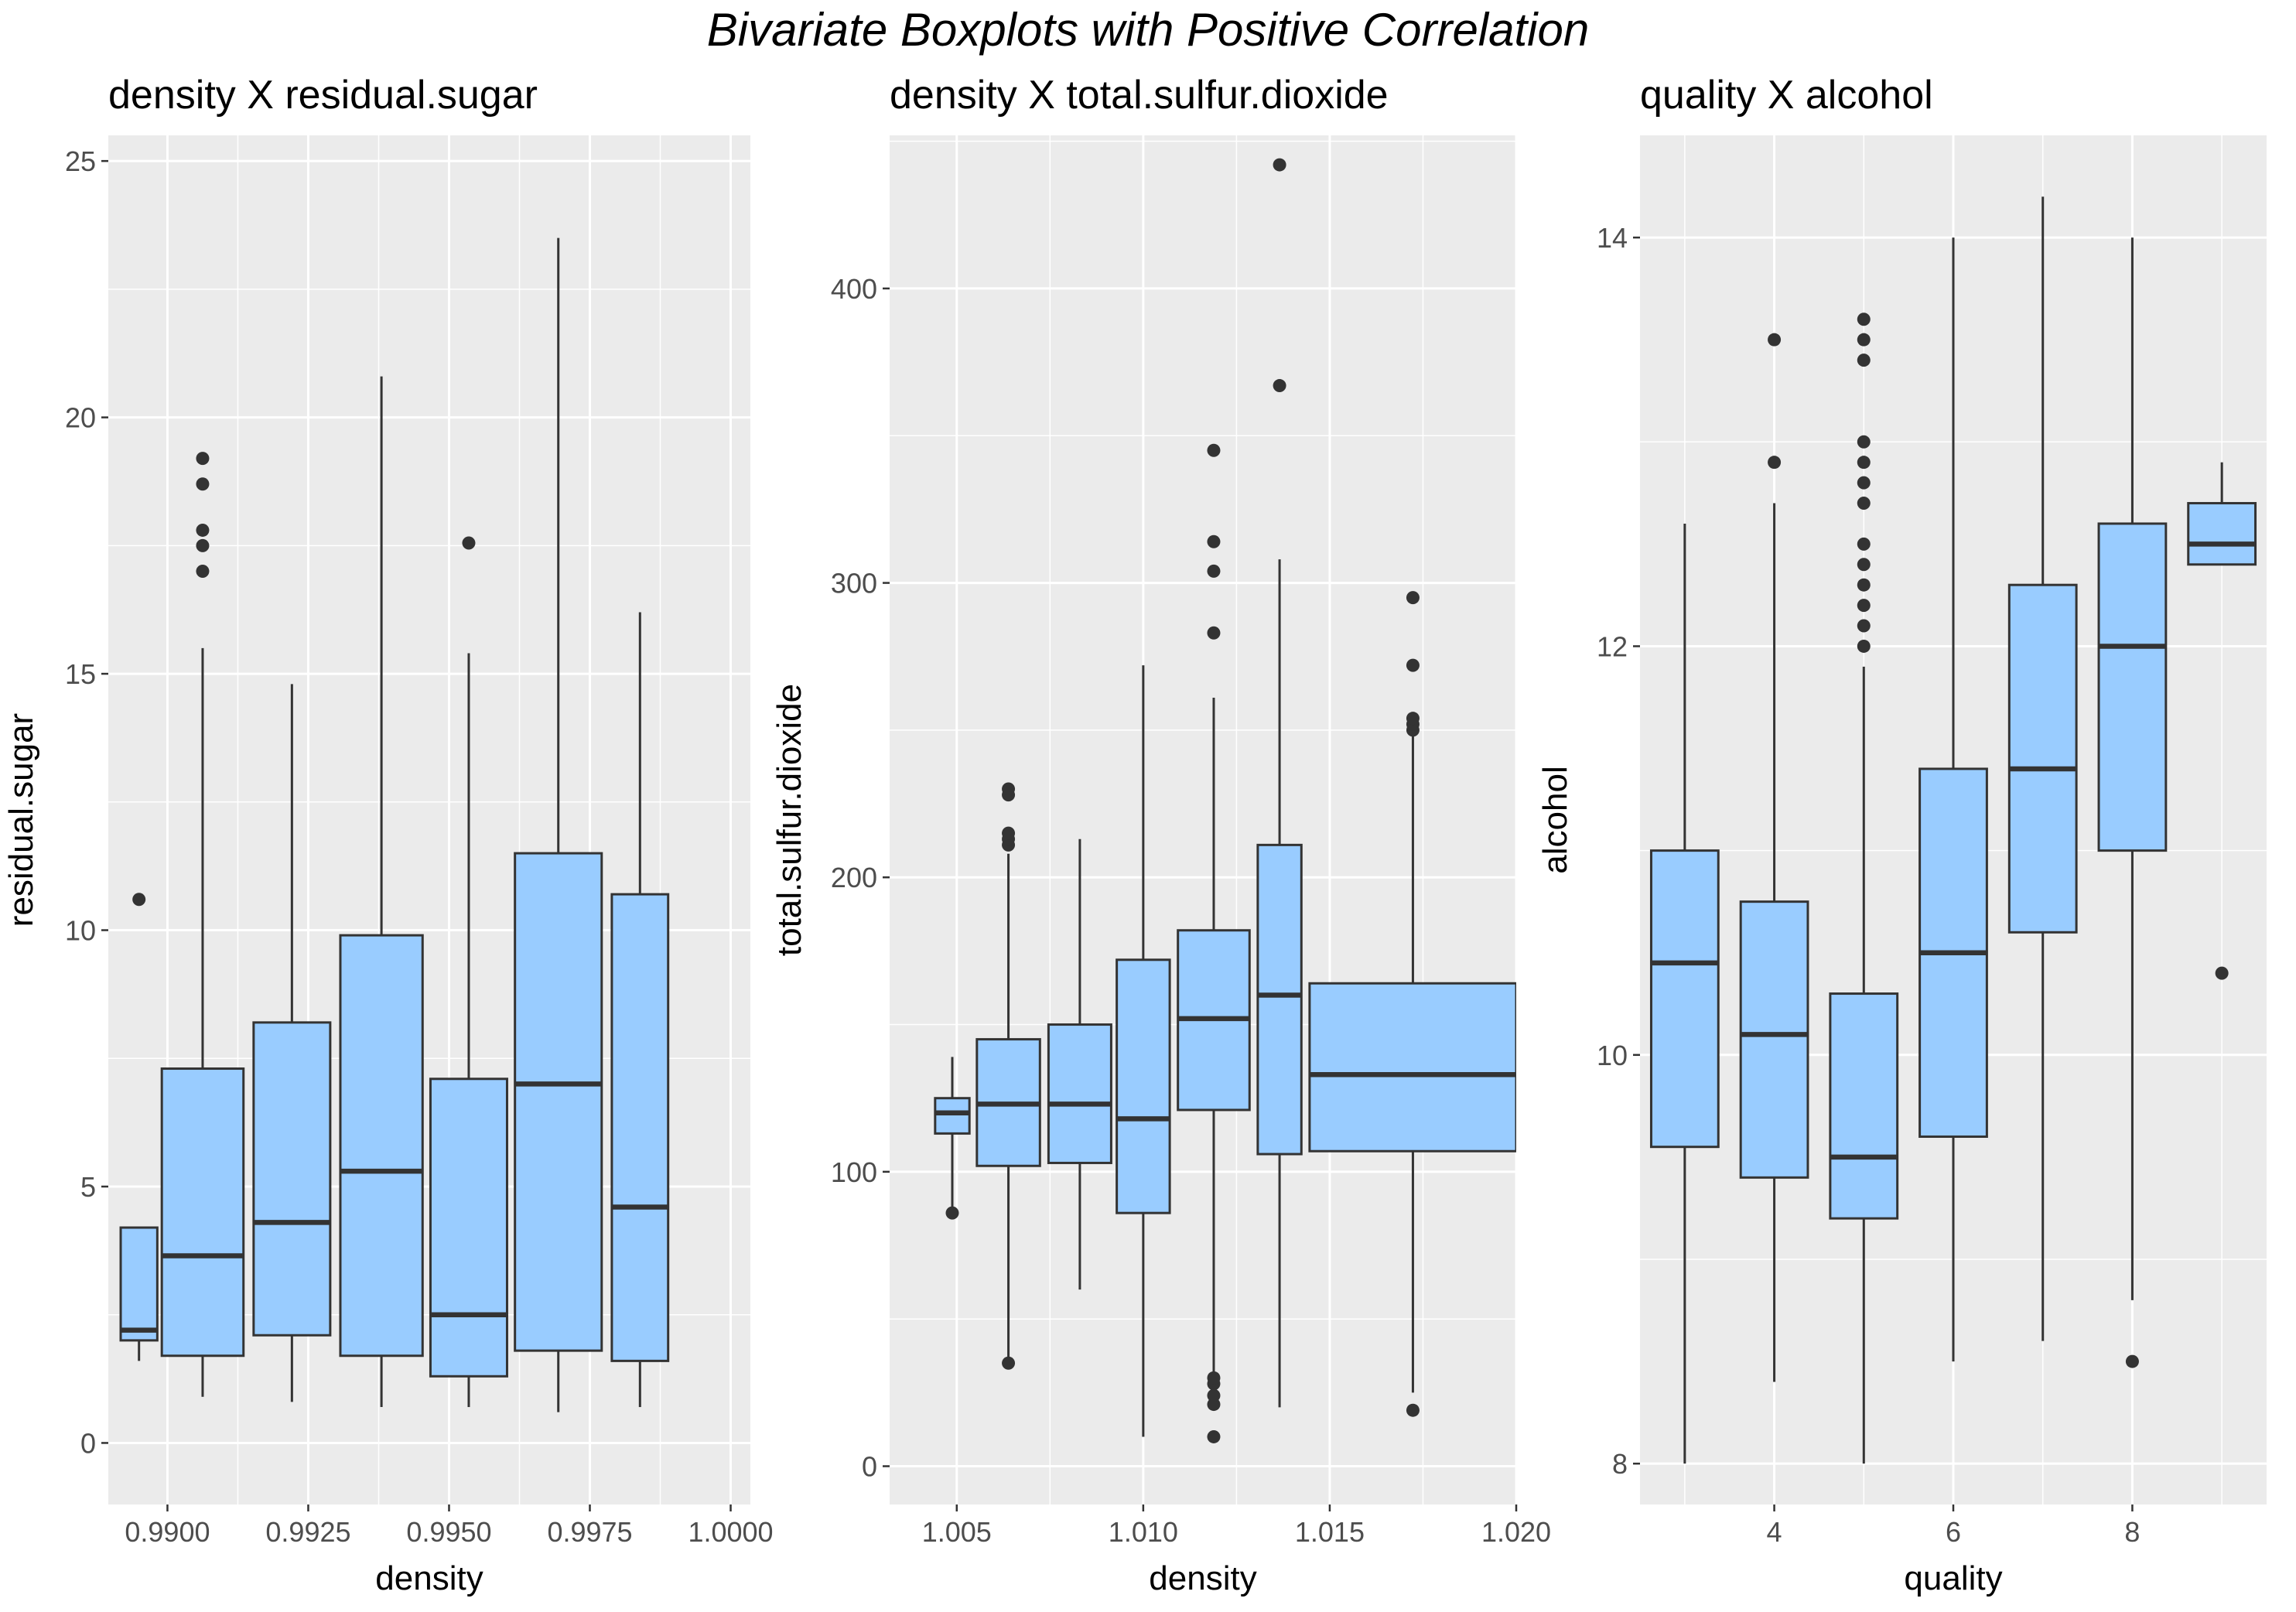 This screenshot has height=1612, width=2296. Describe the element at coordinates (1555, 820) in the screenshot. I see `y-axis-title: alcohol` at that location.